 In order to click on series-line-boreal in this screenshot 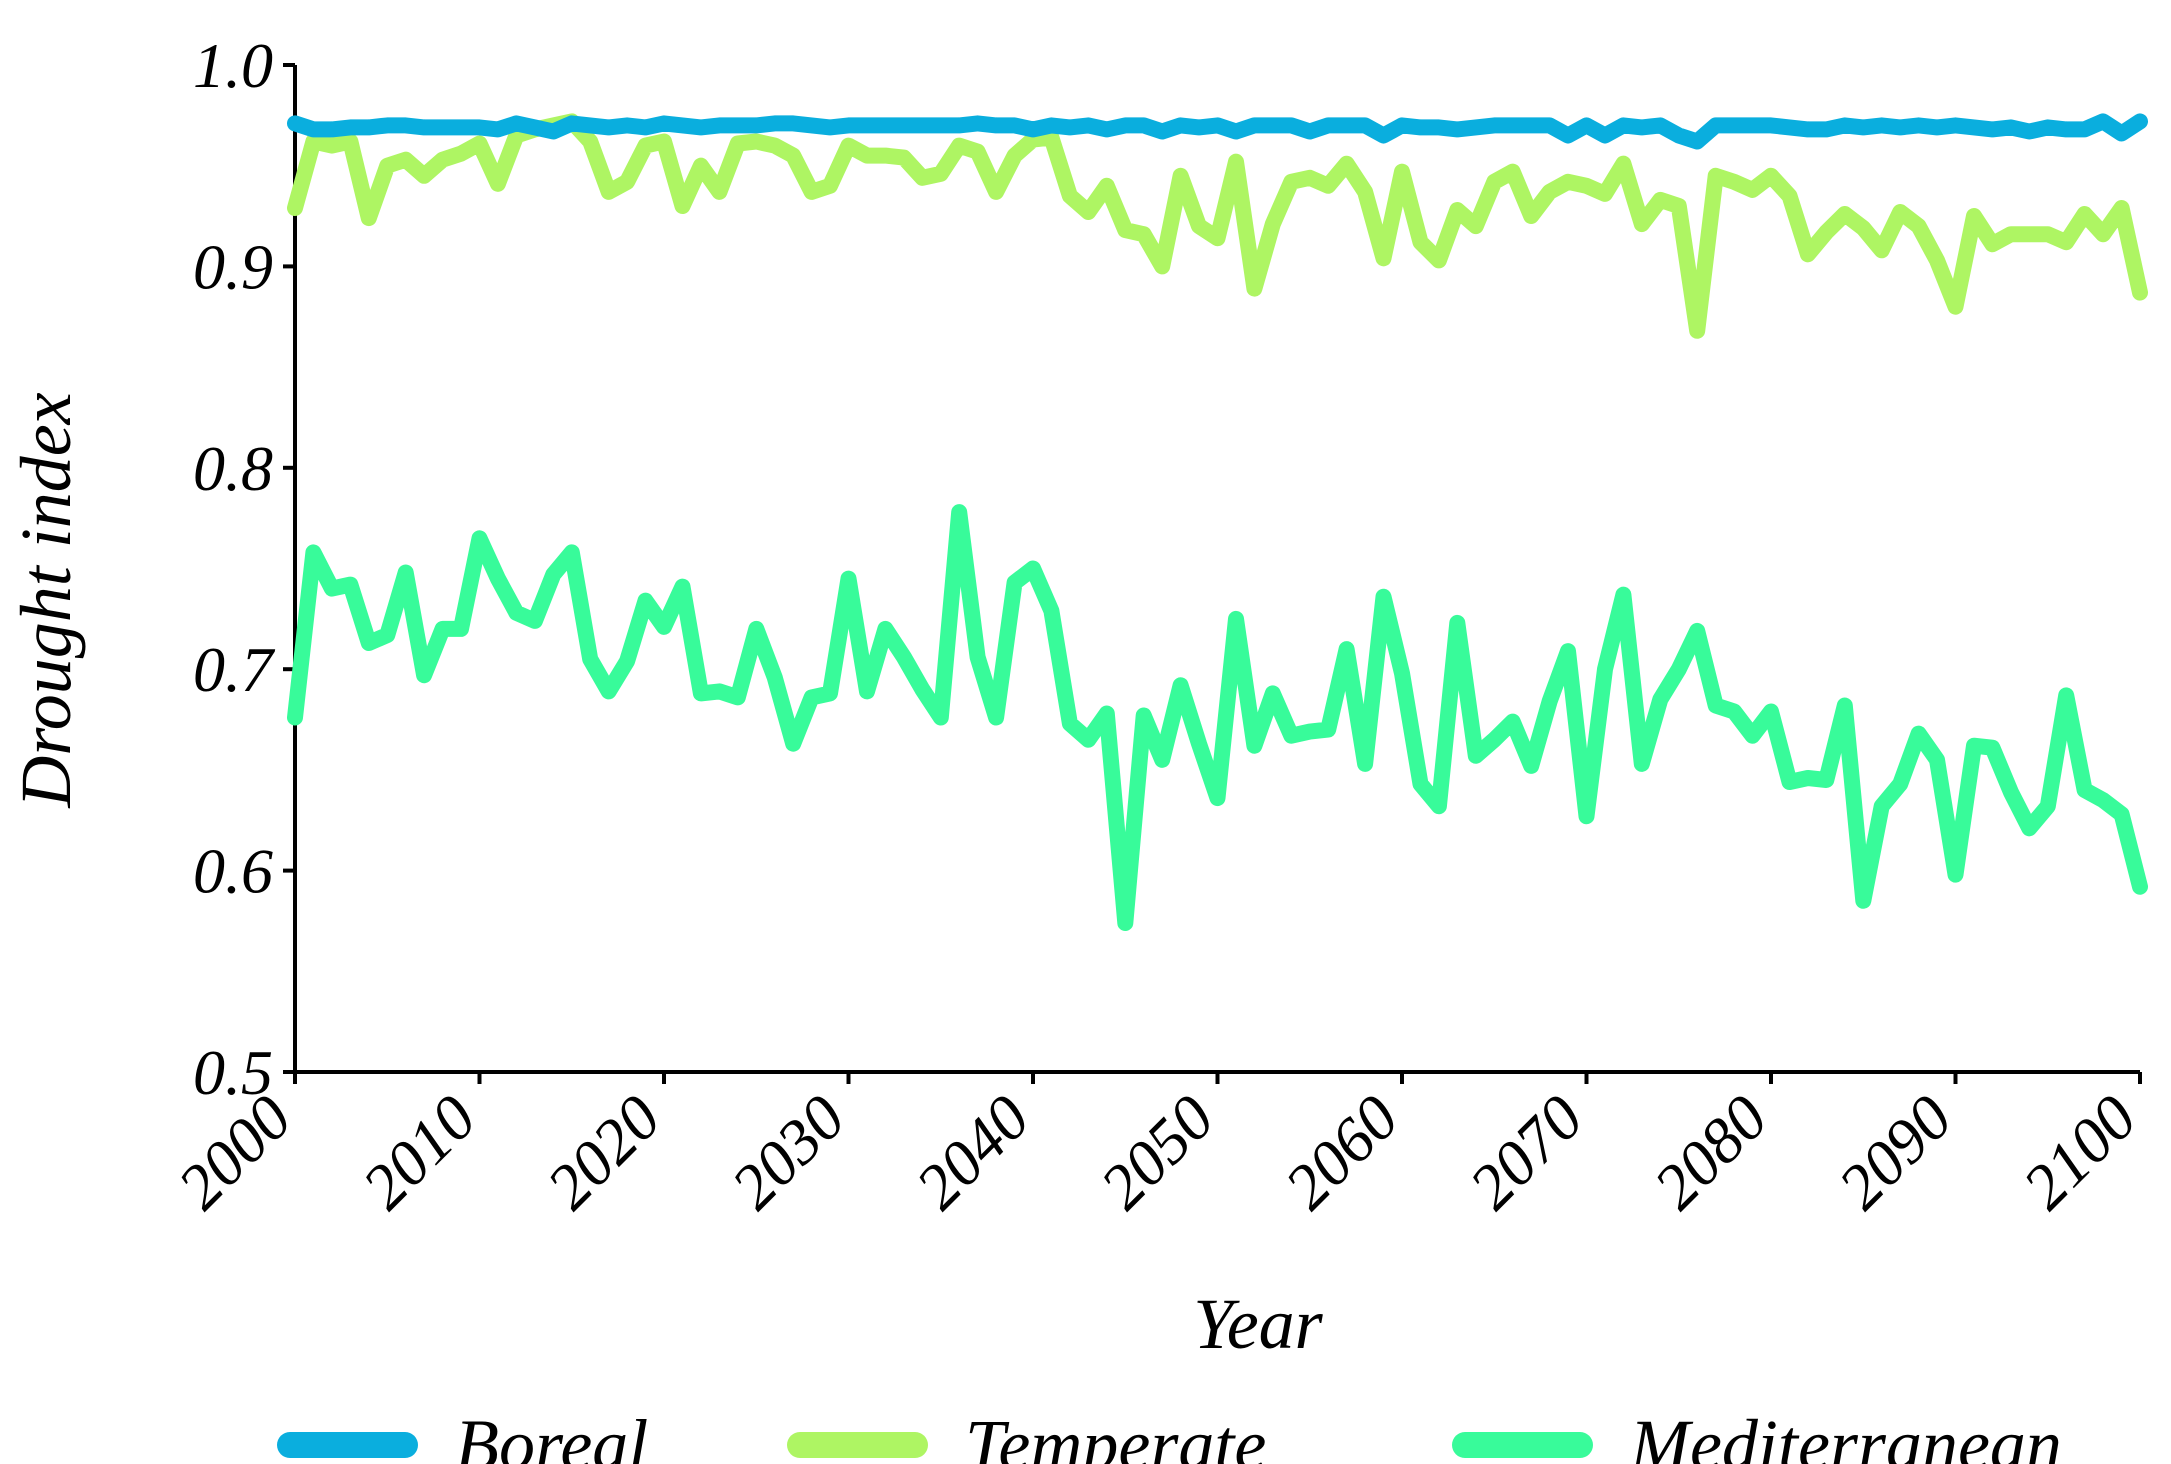, I will do `click(1217, 131)`.